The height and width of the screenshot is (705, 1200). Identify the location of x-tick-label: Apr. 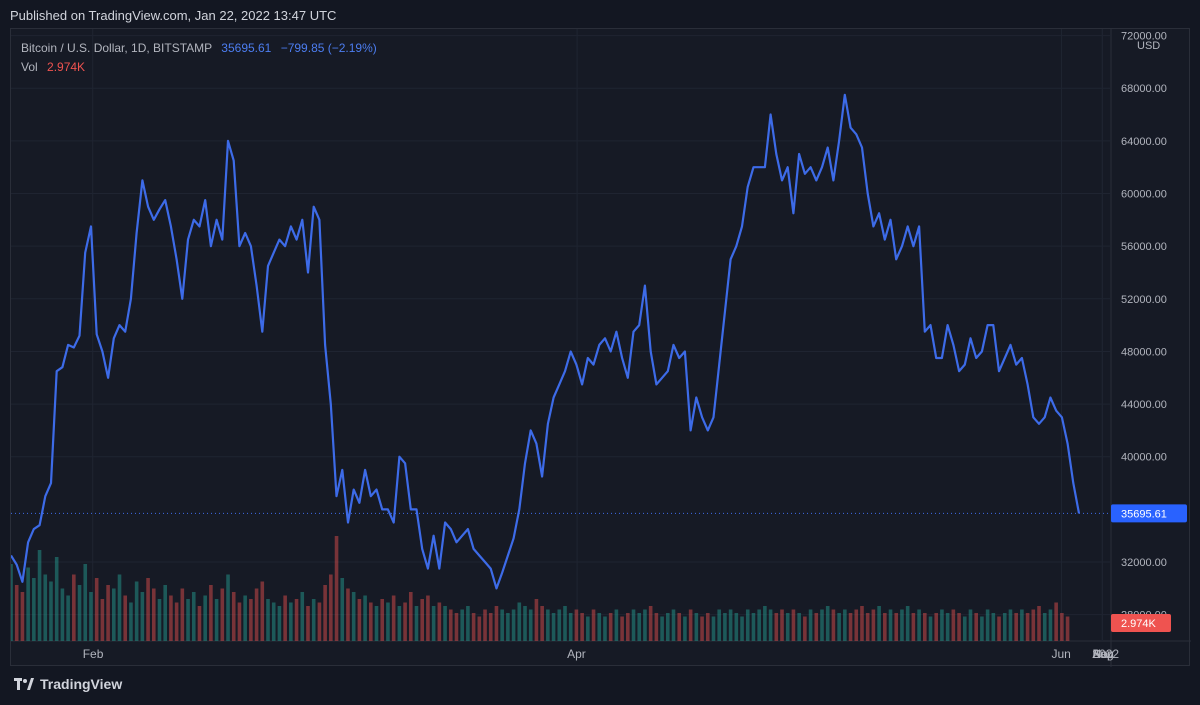
(576, 654).